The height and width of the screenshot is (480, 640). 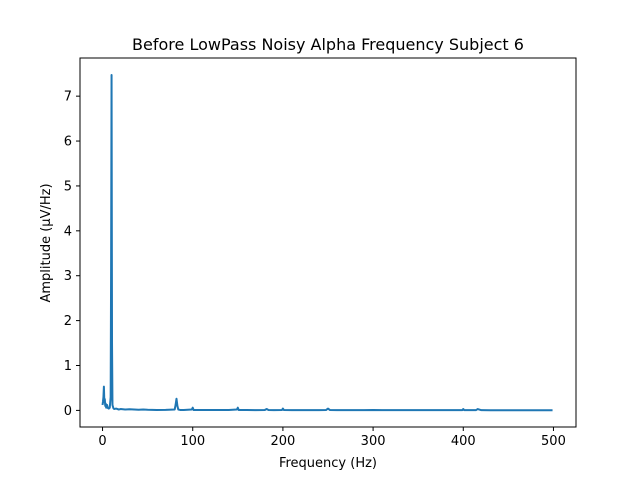 I want to click on y-tick-label: 0, so click(x=68, y=411).